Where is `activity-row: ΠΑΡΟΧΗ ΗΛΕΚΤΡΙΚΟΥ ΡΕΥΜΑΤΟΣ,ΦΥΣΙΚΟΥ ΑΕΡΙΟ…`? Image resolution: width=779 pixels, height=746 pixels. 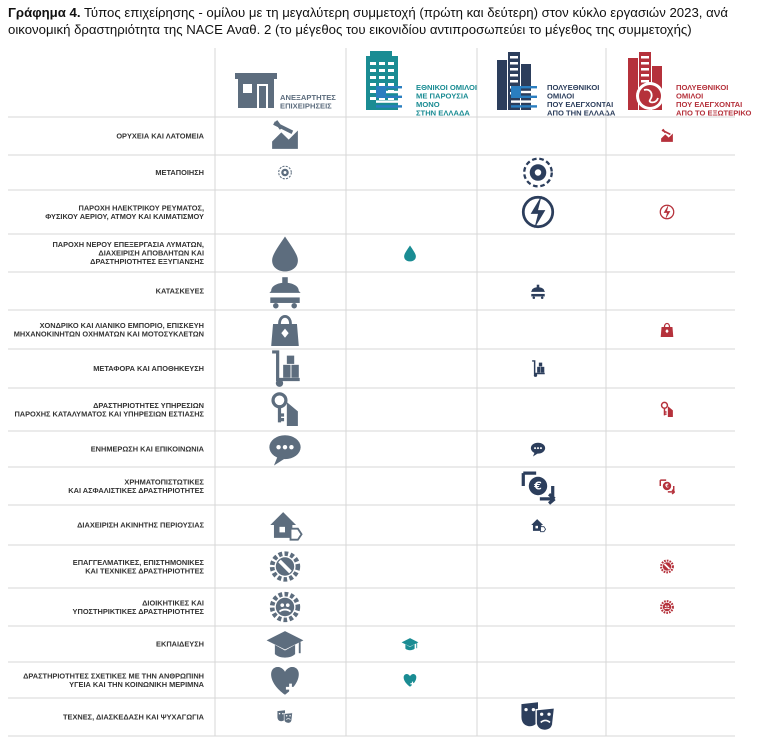
activity-row: ΠΑΡΟΧΗ ΗΛΕΚΤΡΙΚΟΥ ΡΕΥΜΑΤΟΣ,ΦΥΣΙΚΟΥ ΑΕΡΙΟ… is located at coordinates (360, 212).